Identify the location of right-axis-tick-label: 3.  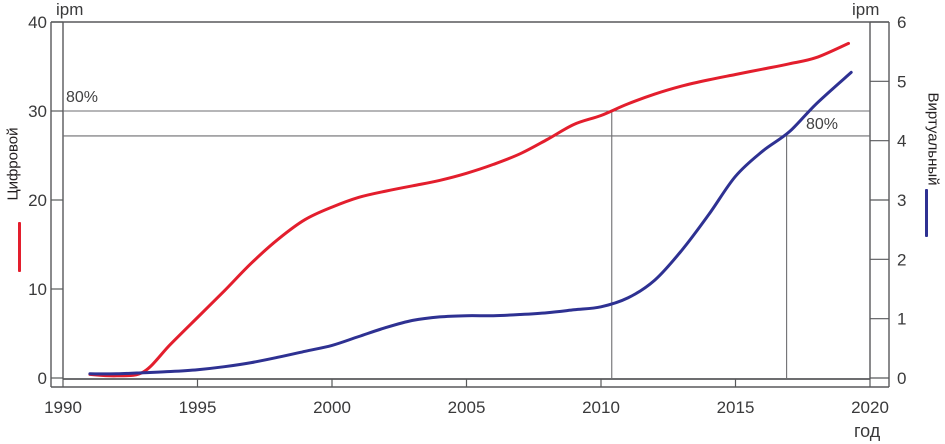
(901, 200).